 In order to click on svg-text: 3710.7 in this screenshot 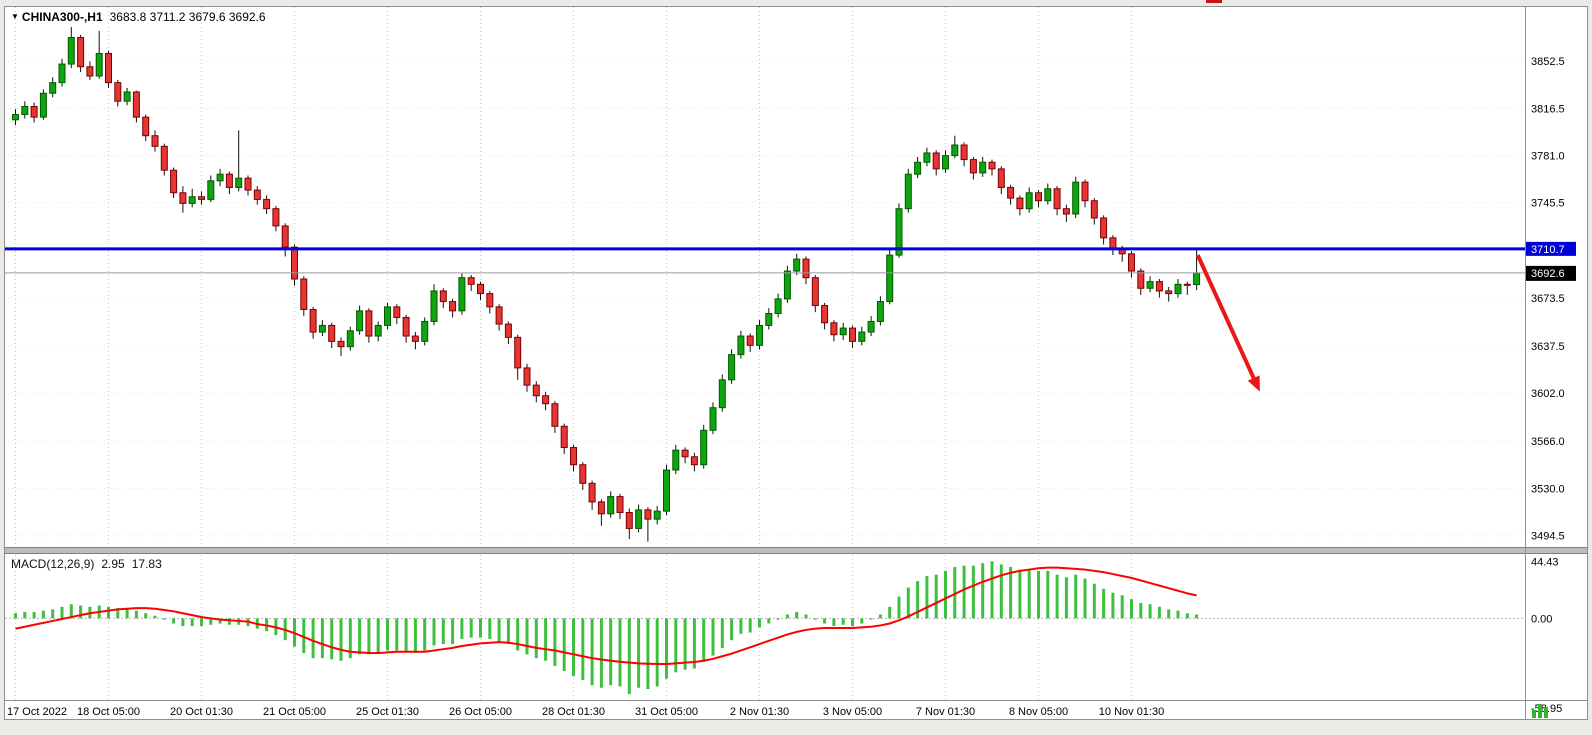, I will do `click(1548, 250)`.